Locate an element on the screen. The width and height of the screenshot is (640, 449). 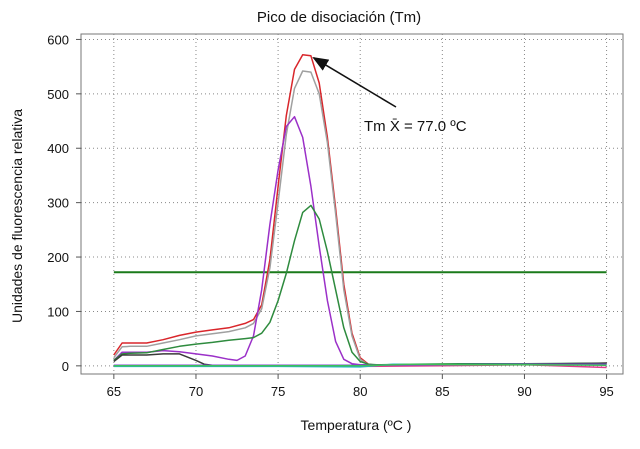
x-tick-label: 70 is located at coordinates (196, 391).